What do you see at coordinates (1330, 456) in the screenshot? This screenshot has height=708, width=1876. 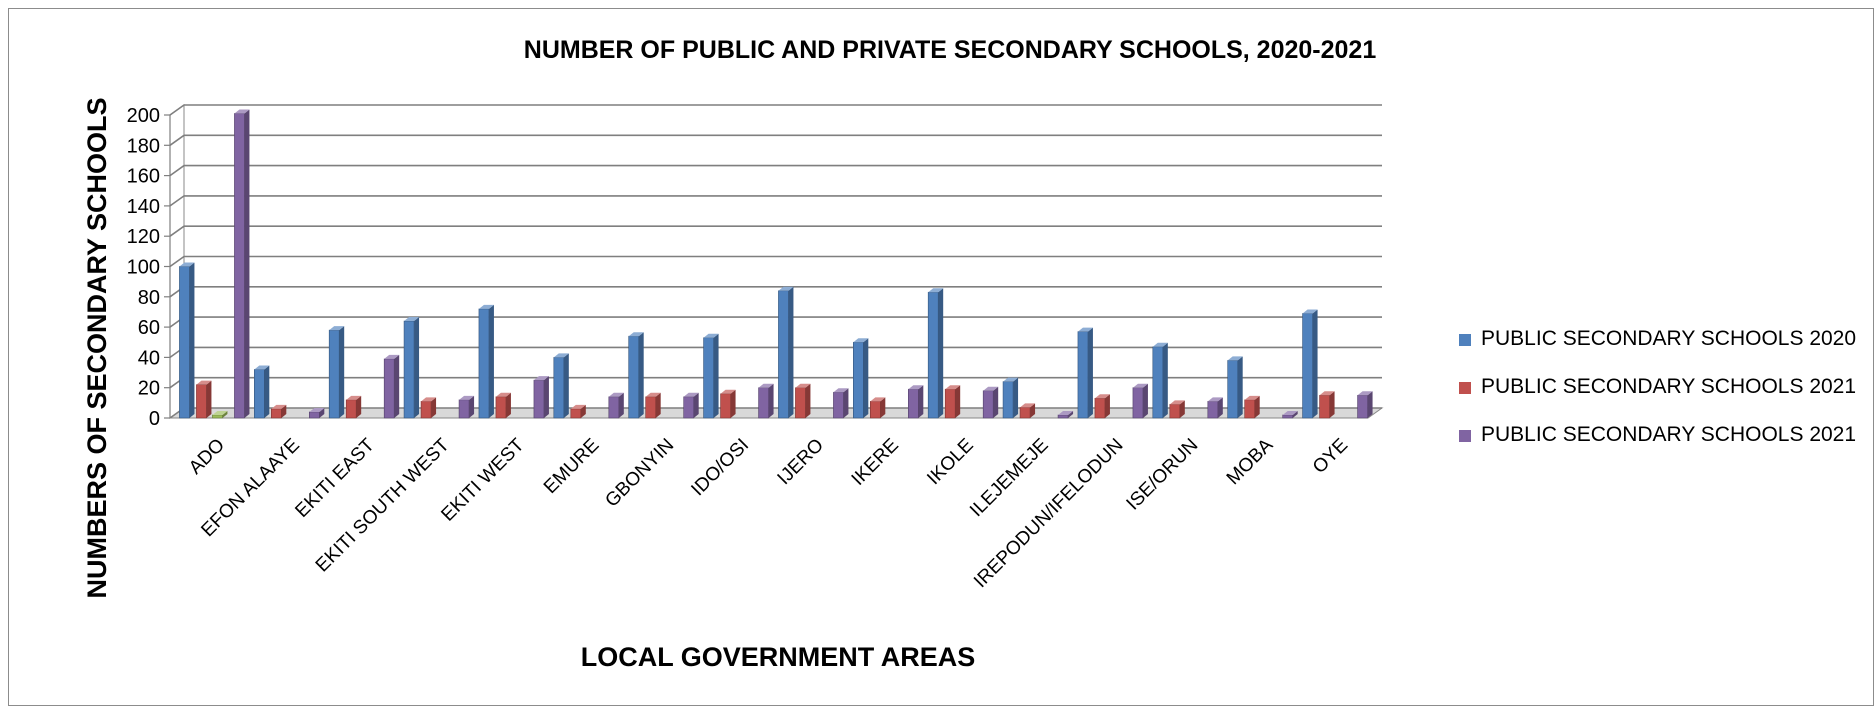 I see `x-tick-label: OYE` at bounding box center [1330, 456].